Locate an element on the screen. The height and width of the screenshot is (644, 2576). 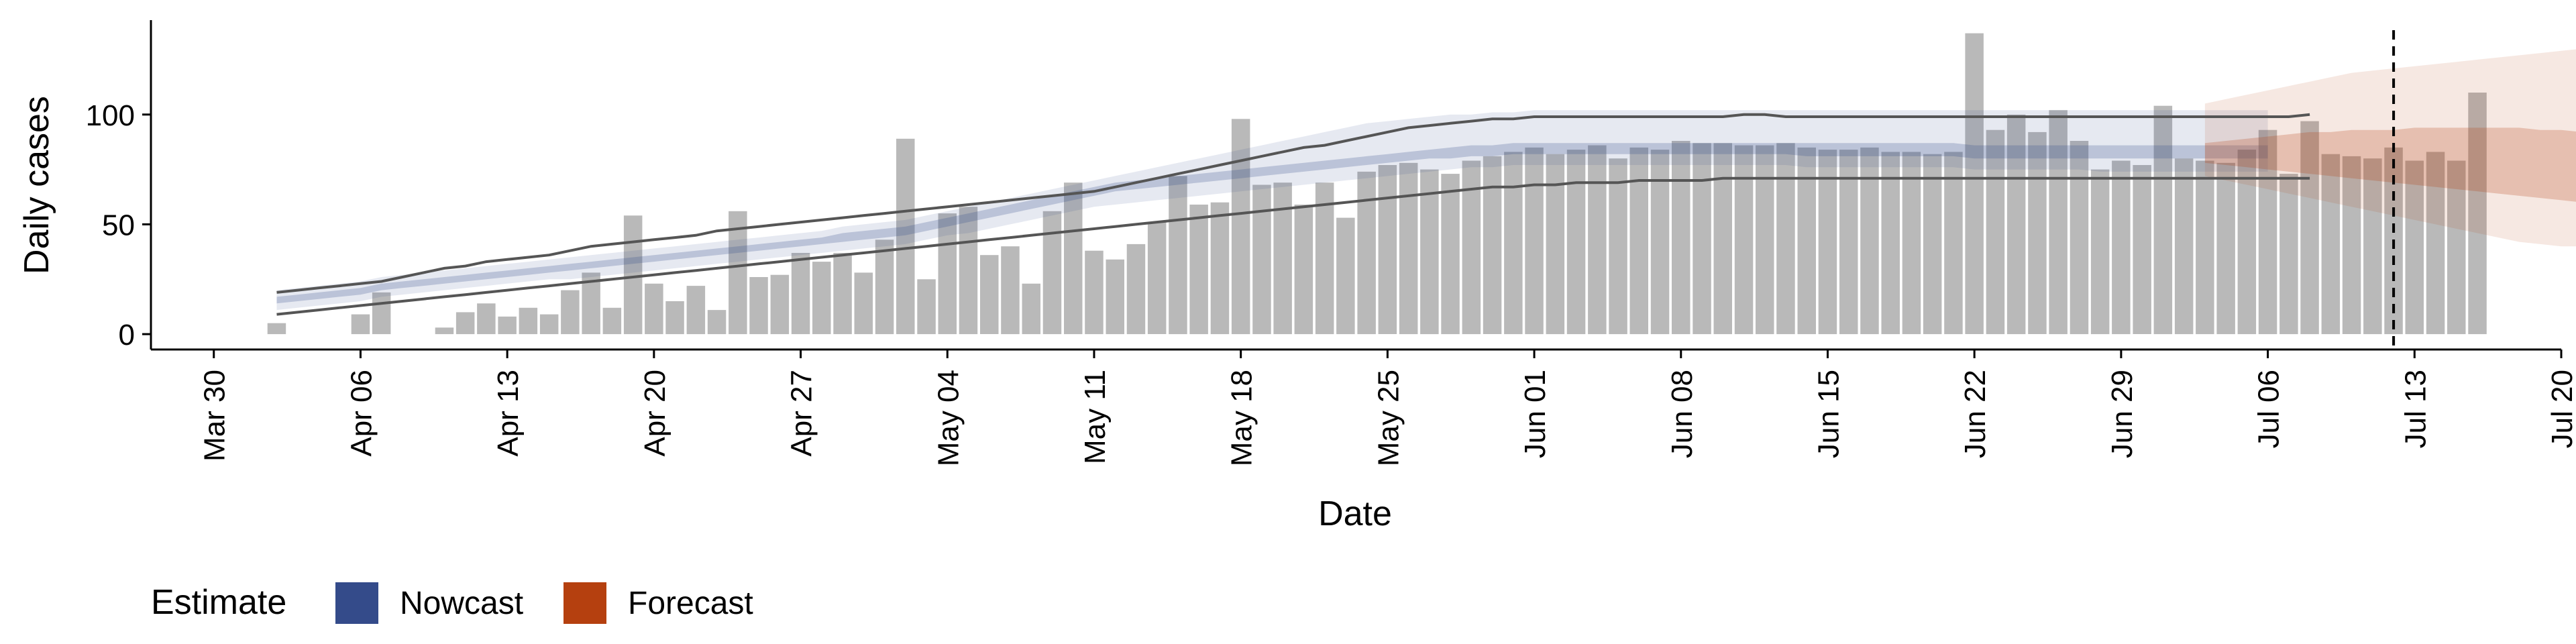
x-tick-label: Apr 27 is located at coordinates (802, 413).